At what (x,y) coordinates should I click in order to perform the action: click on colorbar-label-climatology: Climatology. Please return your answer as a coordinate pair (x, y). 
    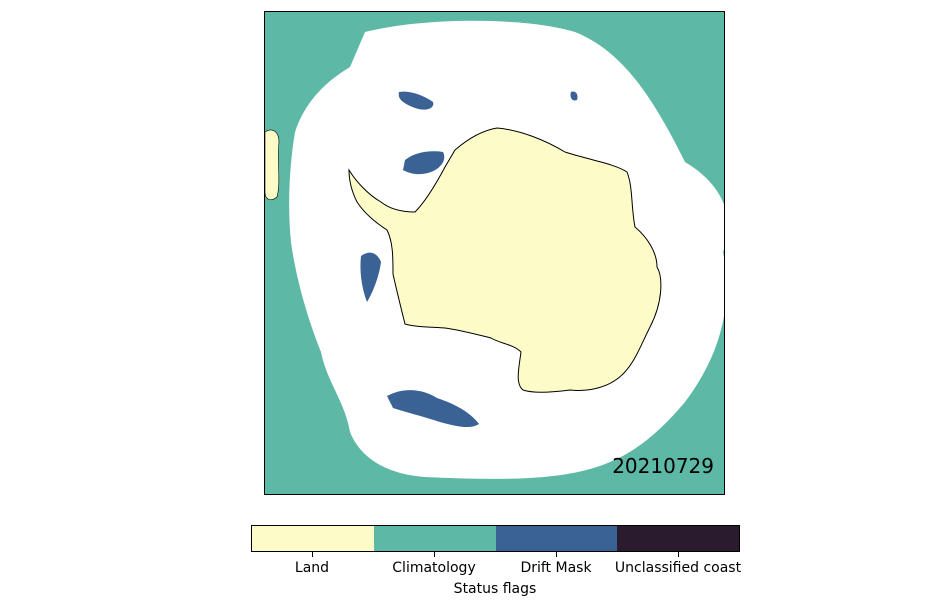
    Looking at the image, I should click on (434, 568).